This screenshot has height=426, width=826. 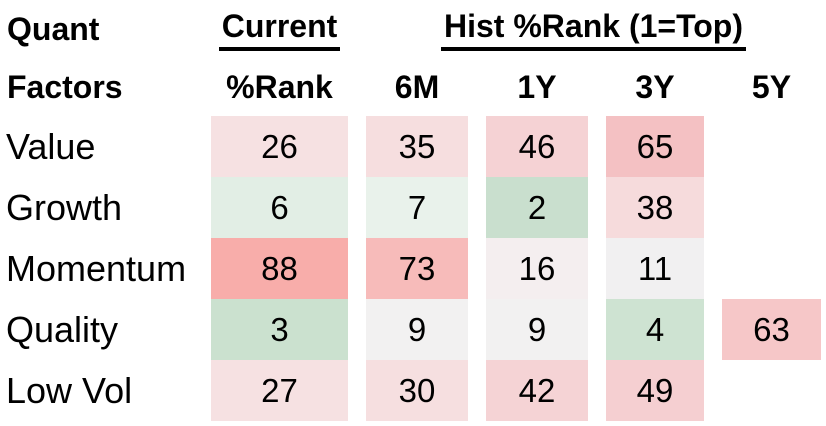 I want to click on heatmap-cell-quality-current: 3, so click(x=279, y=329).